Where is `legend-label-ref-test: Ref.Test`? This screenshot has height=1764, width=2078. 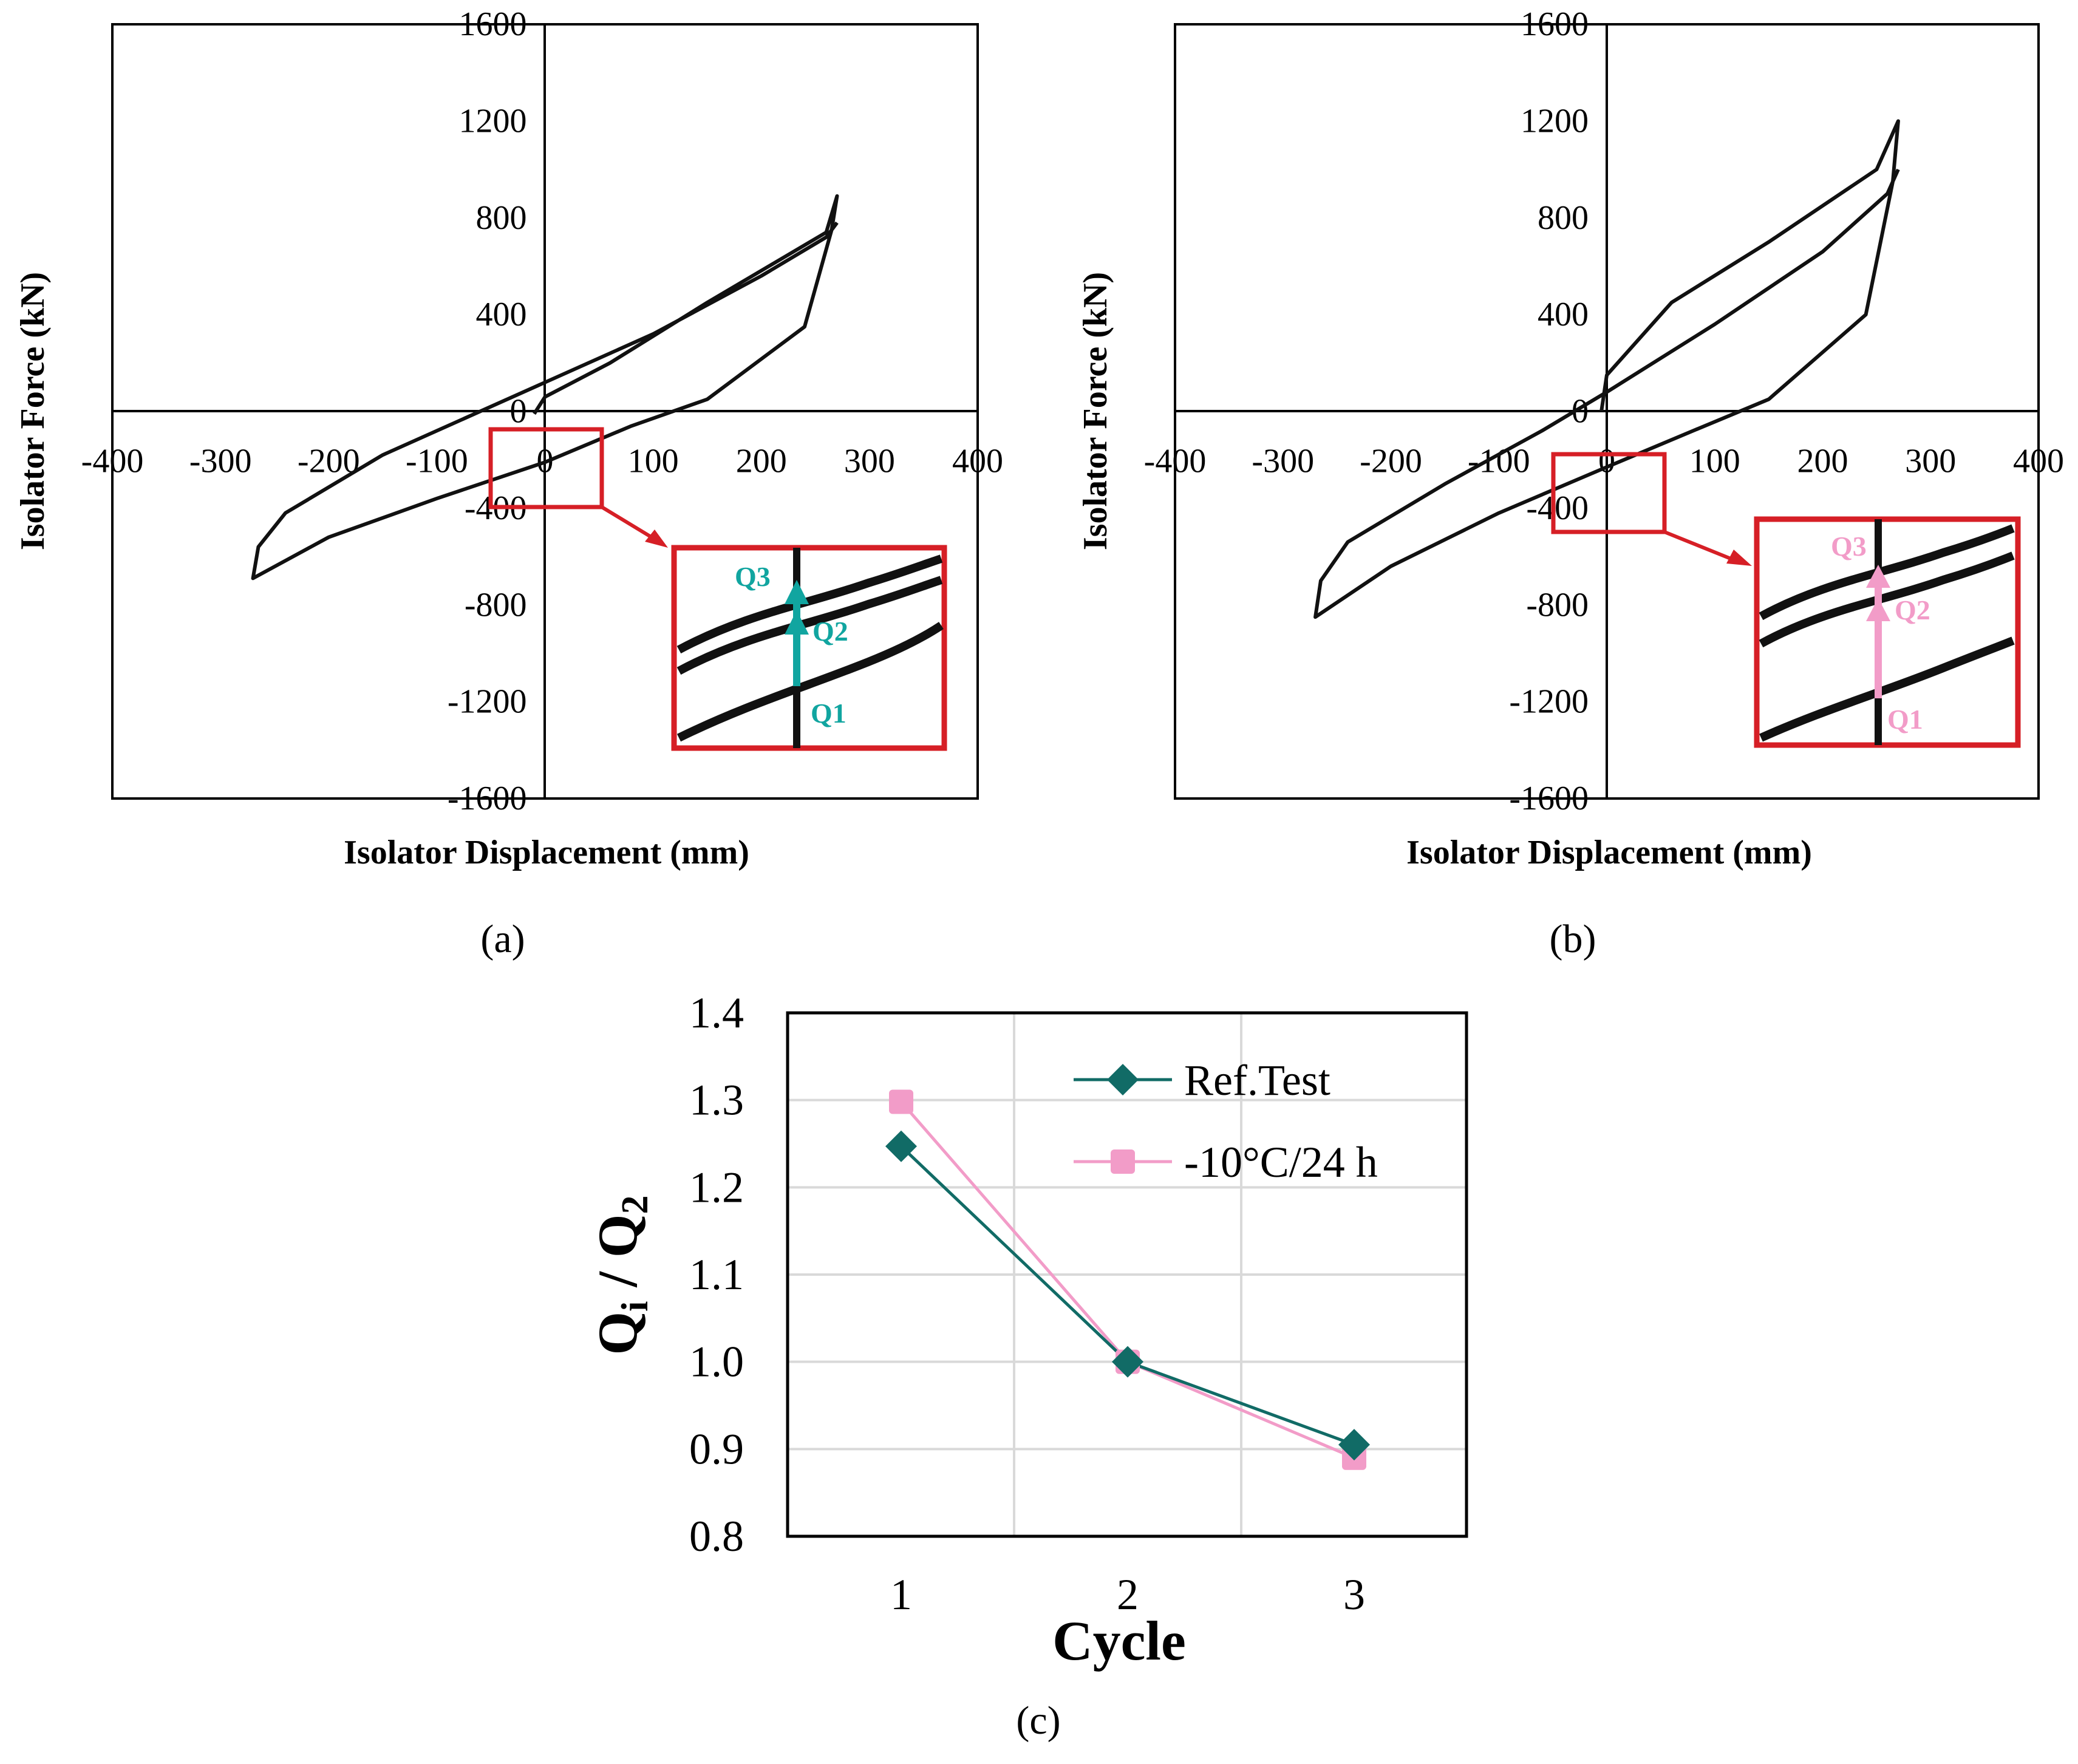 legend-label-ref-test: Ref.Test is located at coordinates (1257, 1080).